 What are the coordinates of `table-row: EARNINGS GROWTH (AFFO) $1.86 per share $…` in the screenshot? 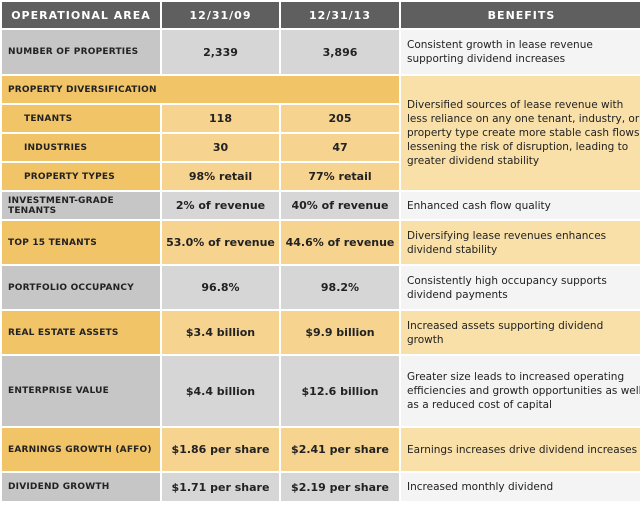 It's located at (321, 449).